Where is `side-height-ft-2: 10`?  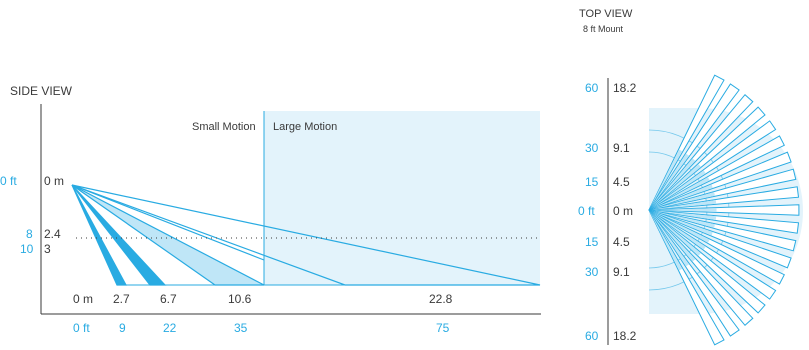 side-height-ft-2: 10 is located at coordinates (27, 249).